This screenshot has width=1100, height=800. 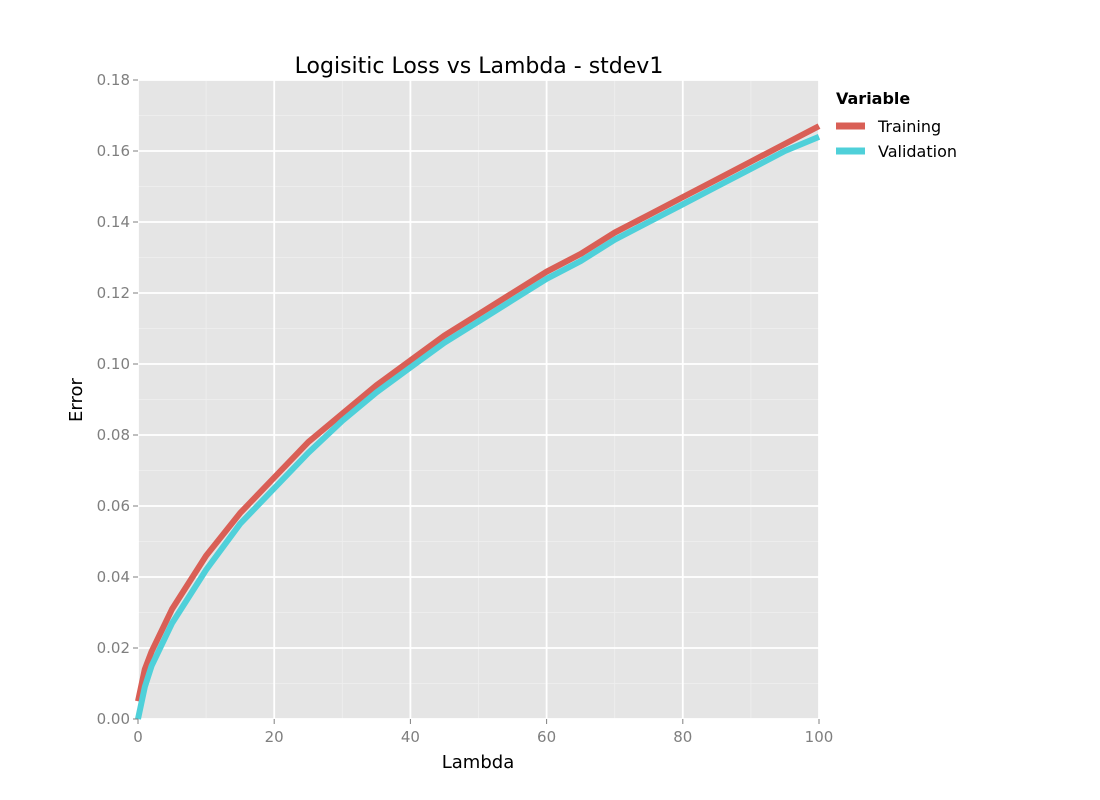 What do you see at coordinates (113, 435) in the screenshot?
I see `y-tick-label: 0.08` at bounding box center [113, 435].